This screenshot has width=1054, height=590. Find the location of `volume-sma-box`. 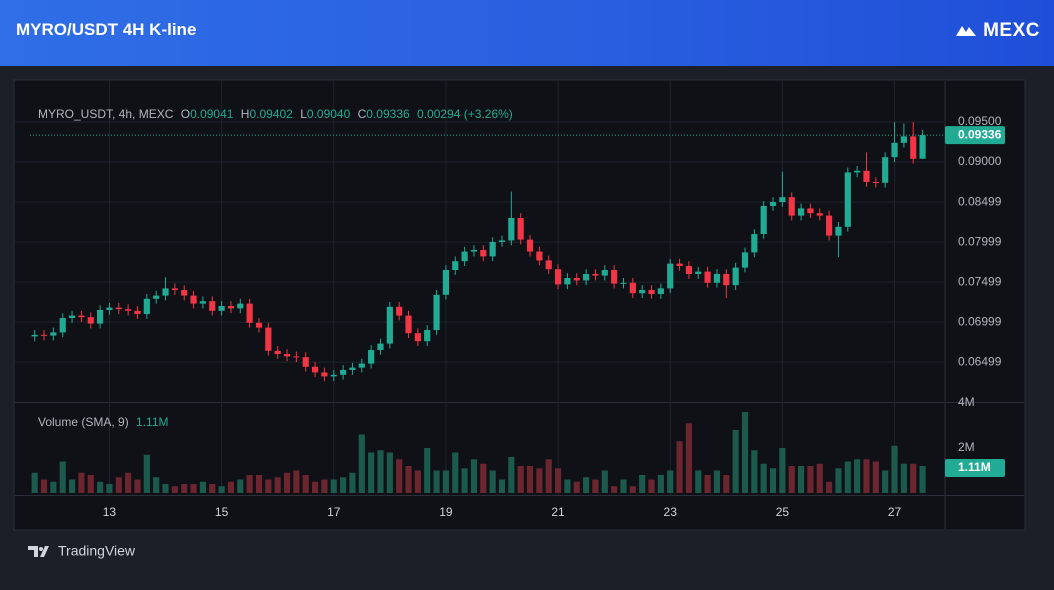

volume-sma-box is located at coordinates (975, 468).